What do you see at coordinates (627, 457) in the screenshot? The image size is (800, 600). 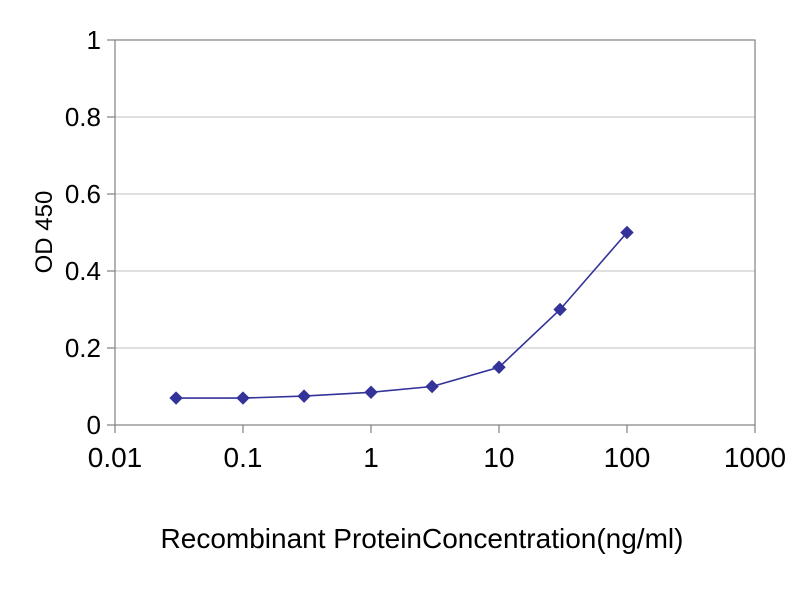 I see `x-tick-label: 100` at bounding box center [627, 457].